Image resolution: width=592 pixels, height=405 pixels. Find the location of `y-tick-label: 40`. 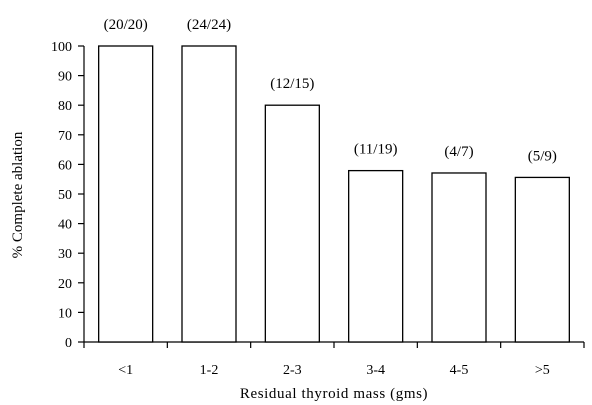

y-tick-label: 40 is located at coordinates (65, 225).